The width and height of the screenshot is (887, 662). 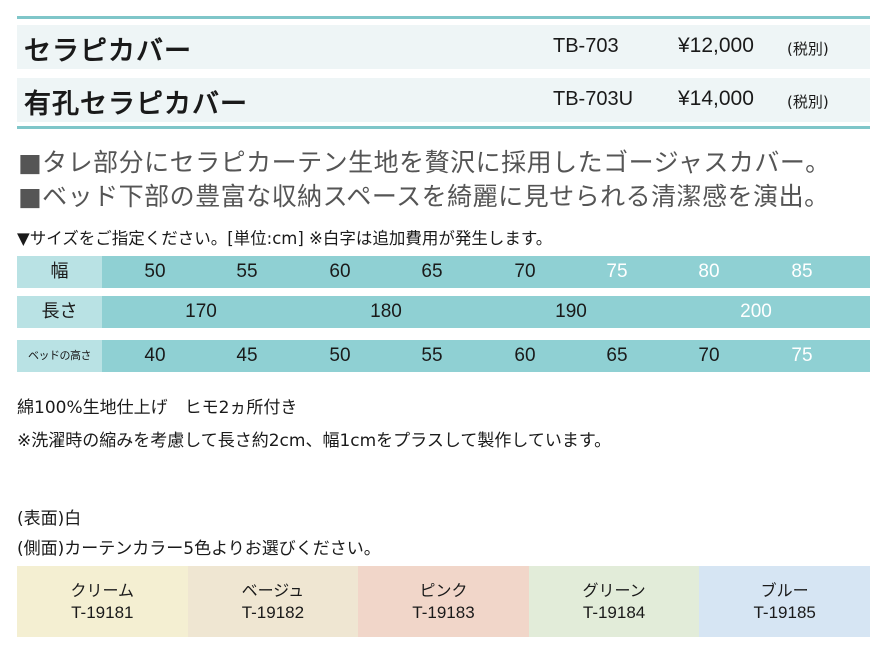 I want to click on swatch-pink: ピンク T-19183, so click(x=443, y=601).